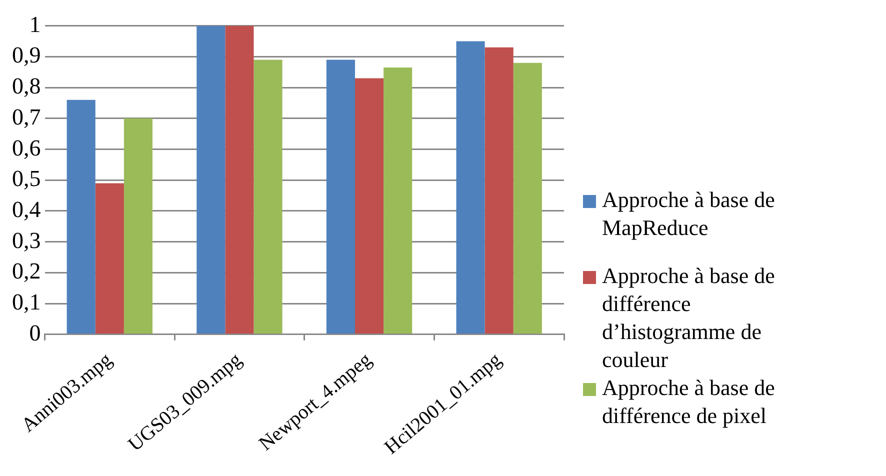 The image size is (886, 476). Describe the element at coordinates (689, 402) in the screenshot. I see `legend-label: Approche à base de différence de pixel` at that location.